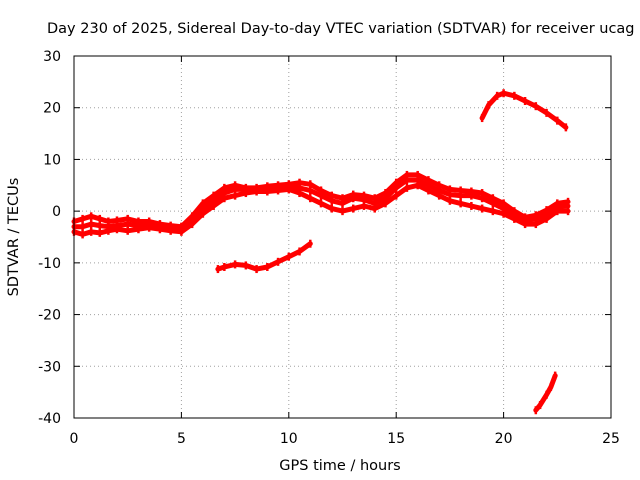 Image resolution: width=640 pixels, height=480 pixels. Describe the element at coordinates (339, 466) in the screenshot. I see `x-axis-label: GPS time / hours` at that location.